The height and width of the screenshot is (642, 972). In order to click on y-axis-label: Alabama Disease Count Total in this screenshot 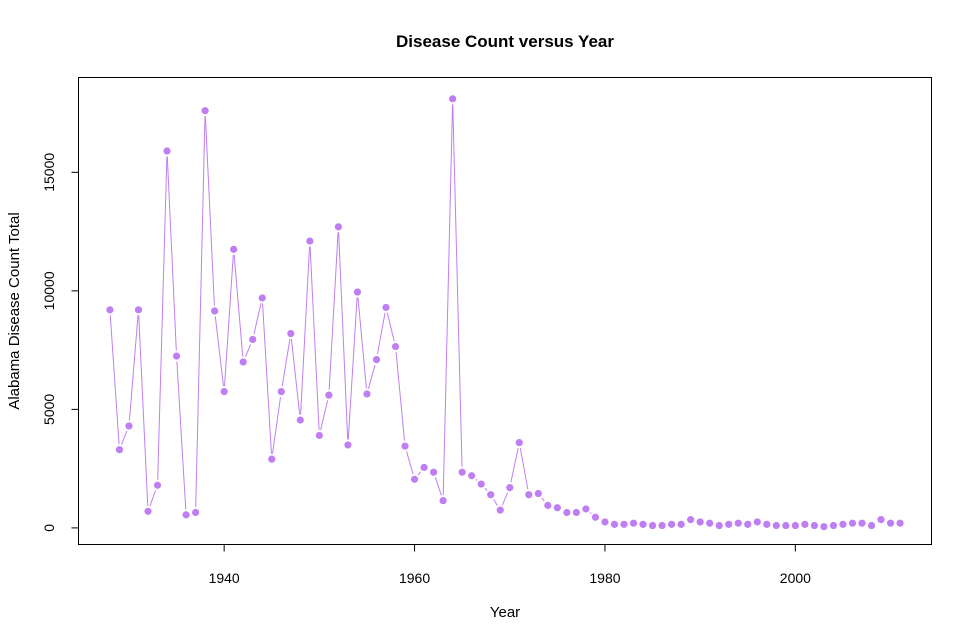, I will do `click(14, 310)`.